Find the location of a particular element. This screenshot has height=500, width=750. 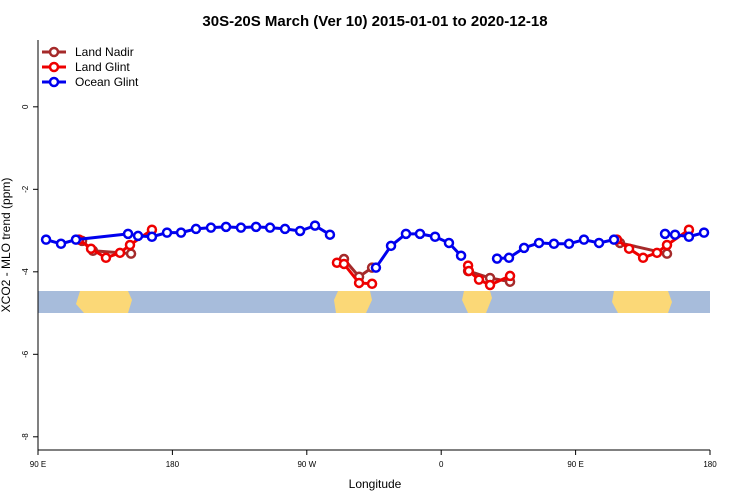

legend-label: Land Glint is located at coordinates (102, 67).